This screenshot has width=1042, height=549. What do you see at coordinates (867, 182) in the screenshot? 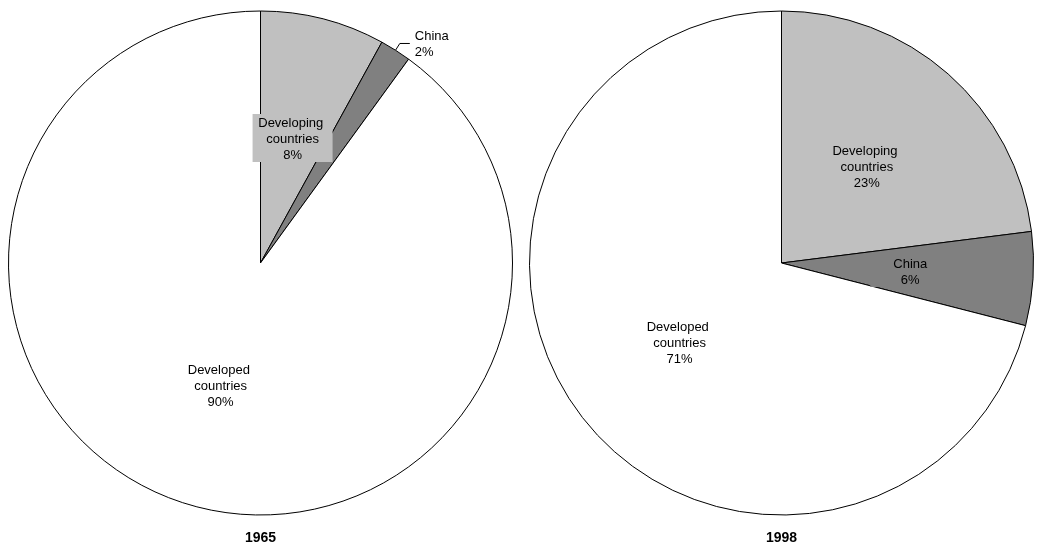
I see `data-label: 23%` at bounding box center [867, 182].